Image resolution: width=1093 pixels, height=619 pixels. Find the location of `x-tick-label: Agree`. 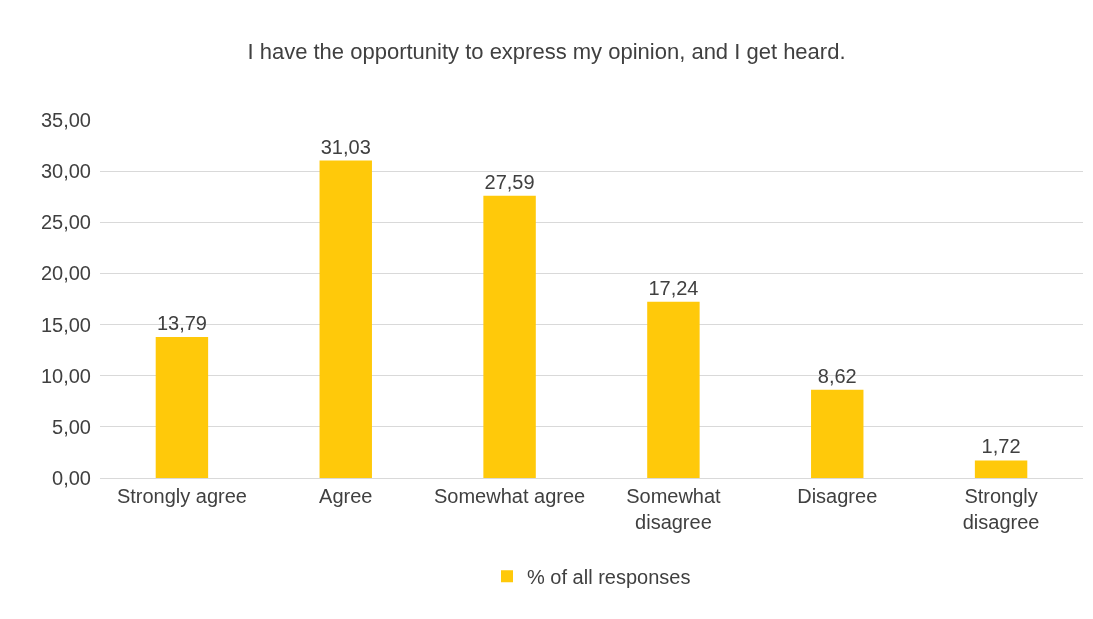

x-tick-label: Agree is located at coordinates (346, 496).